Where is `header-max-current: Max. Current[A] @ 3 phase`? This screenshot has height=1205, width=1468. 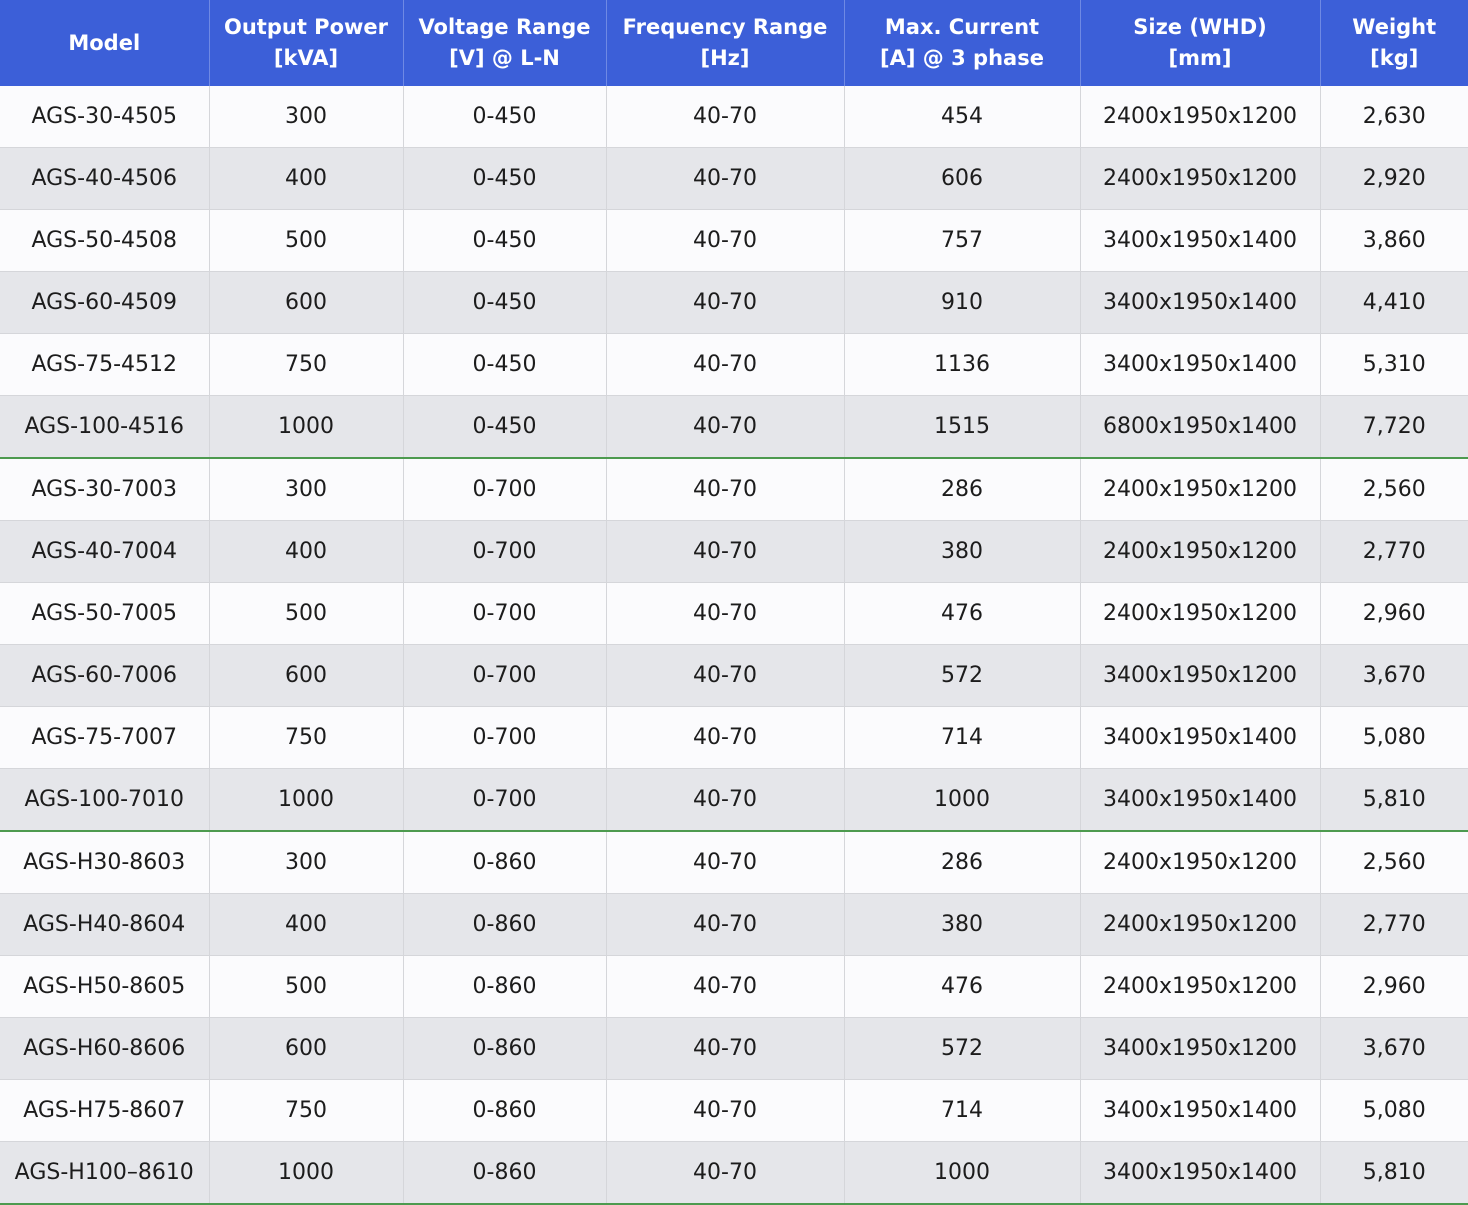
header-max-current: Max. Current[A] @ 3 phase is located at coordinates (962, 43).